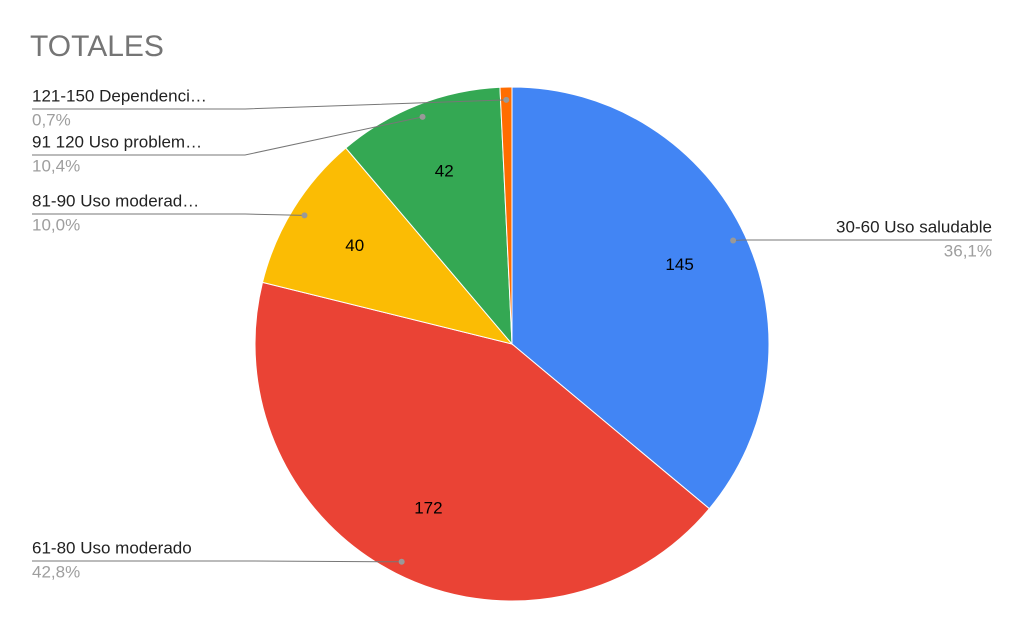  What do you see at coordinates (56, 571) in the screenshot?
I see `share-label: 42,8%` at bounding box center [56, 571].